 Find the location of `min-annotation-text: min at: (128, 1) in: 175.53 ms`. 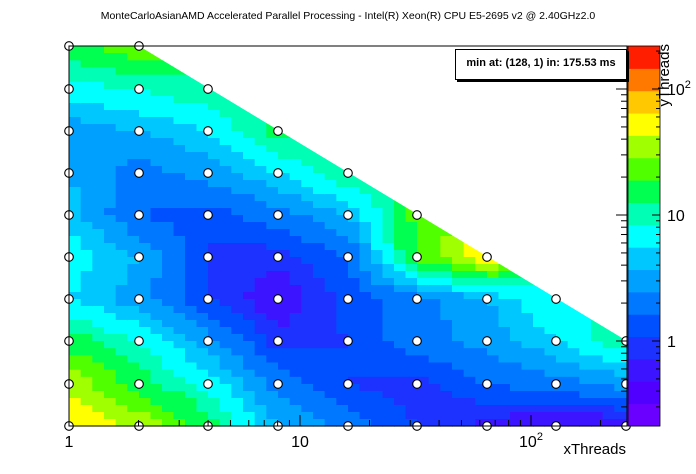

min-annotation-text: min at: (128, 1) in: 175.53 ms is located at coordinates (541, 63).